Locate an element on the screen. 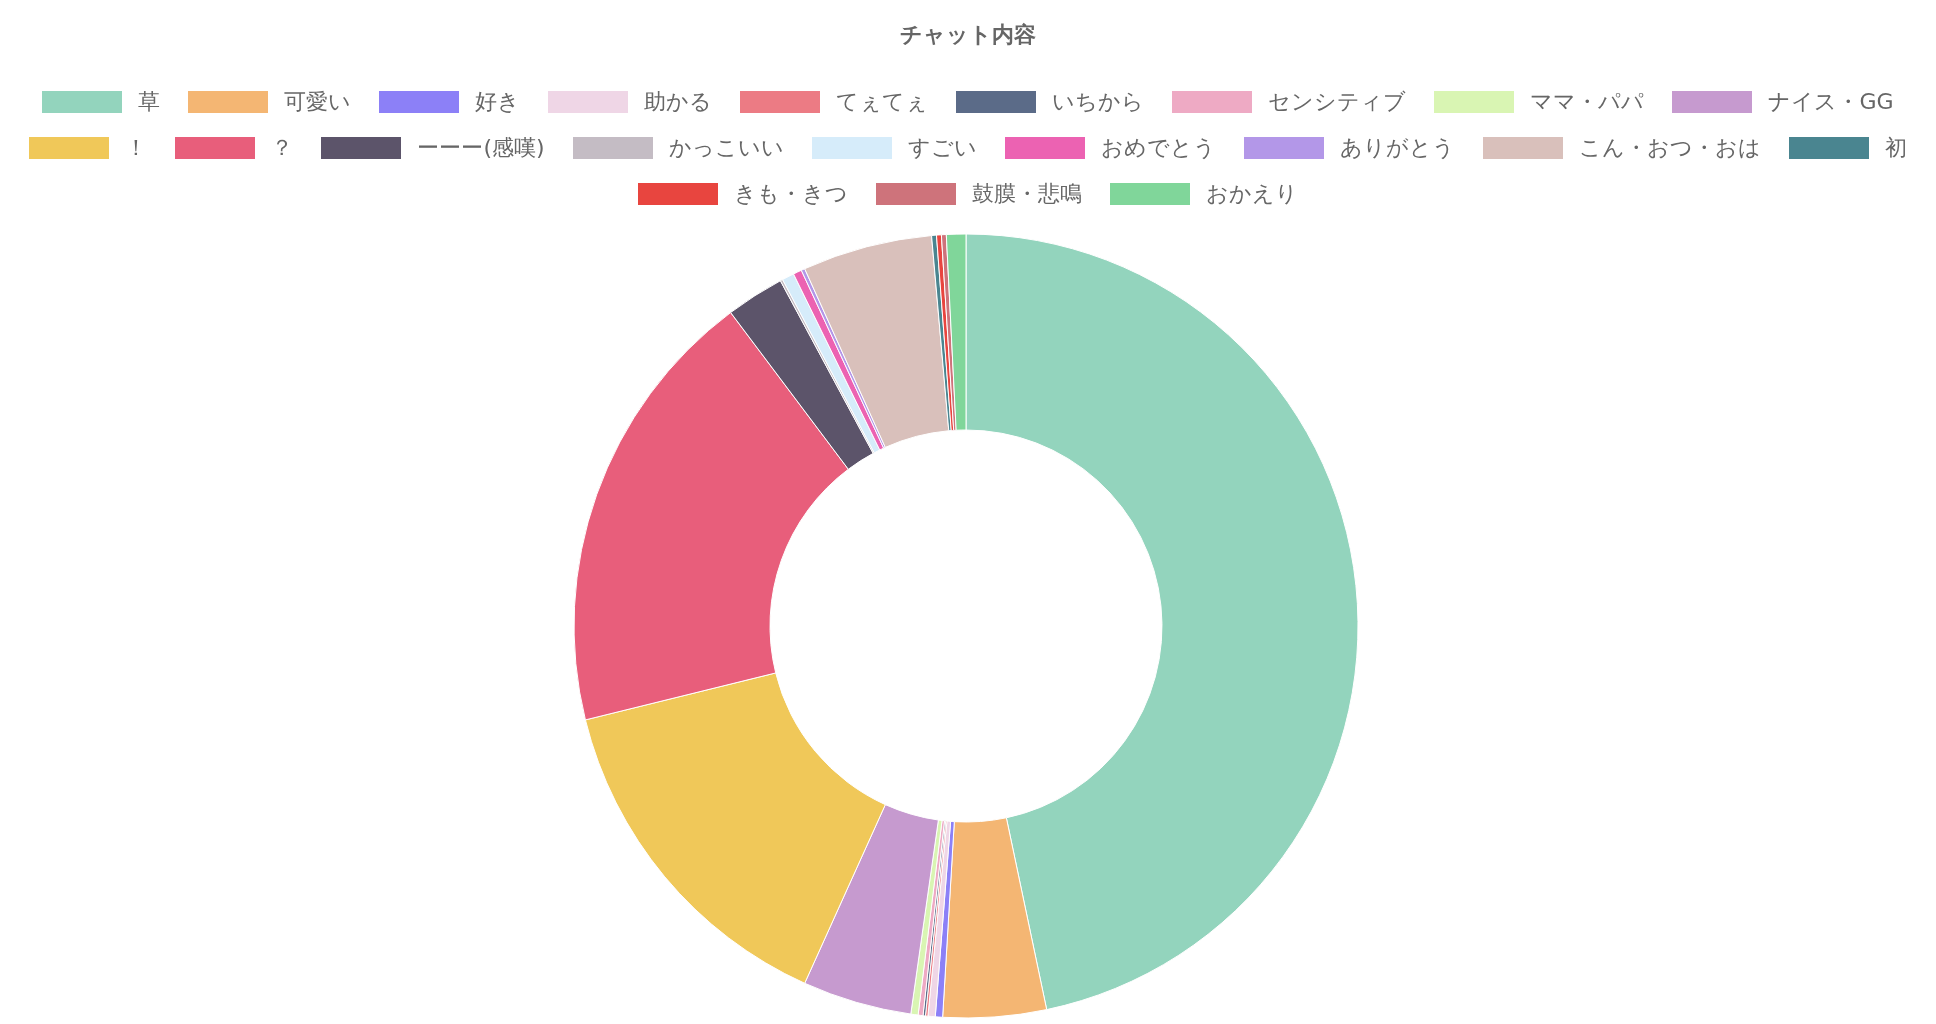 This screenshot has width=1936, height=1024. legend-label: こん・おつ・おは is located at coordinates (1669, 148).